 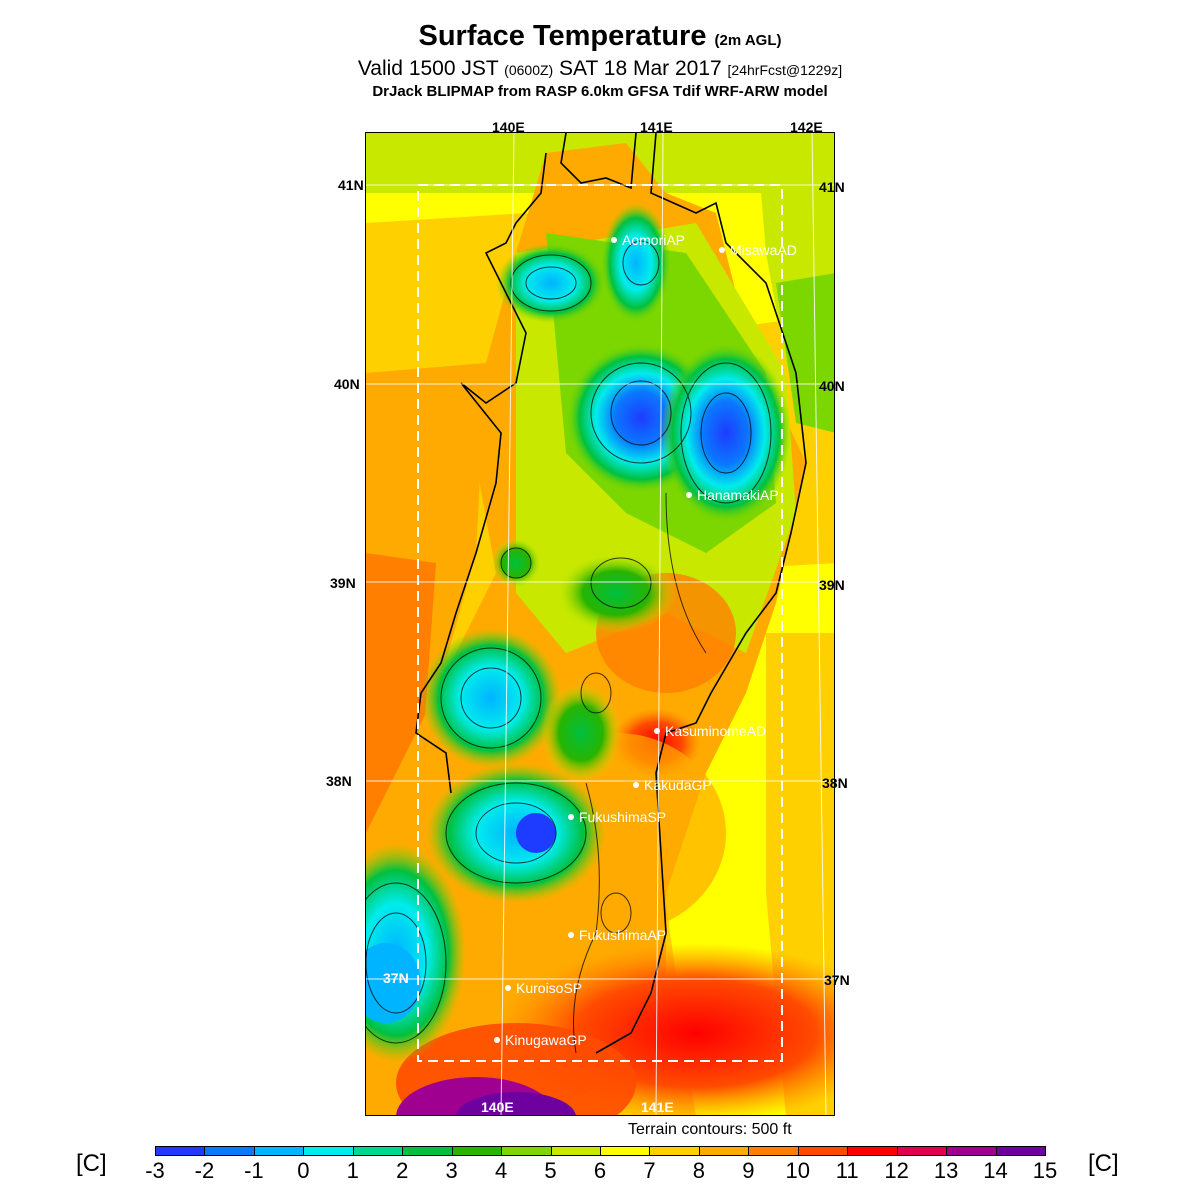 I want to click on station-label-aomori: AomoriAP, so click(x=653, y=240).